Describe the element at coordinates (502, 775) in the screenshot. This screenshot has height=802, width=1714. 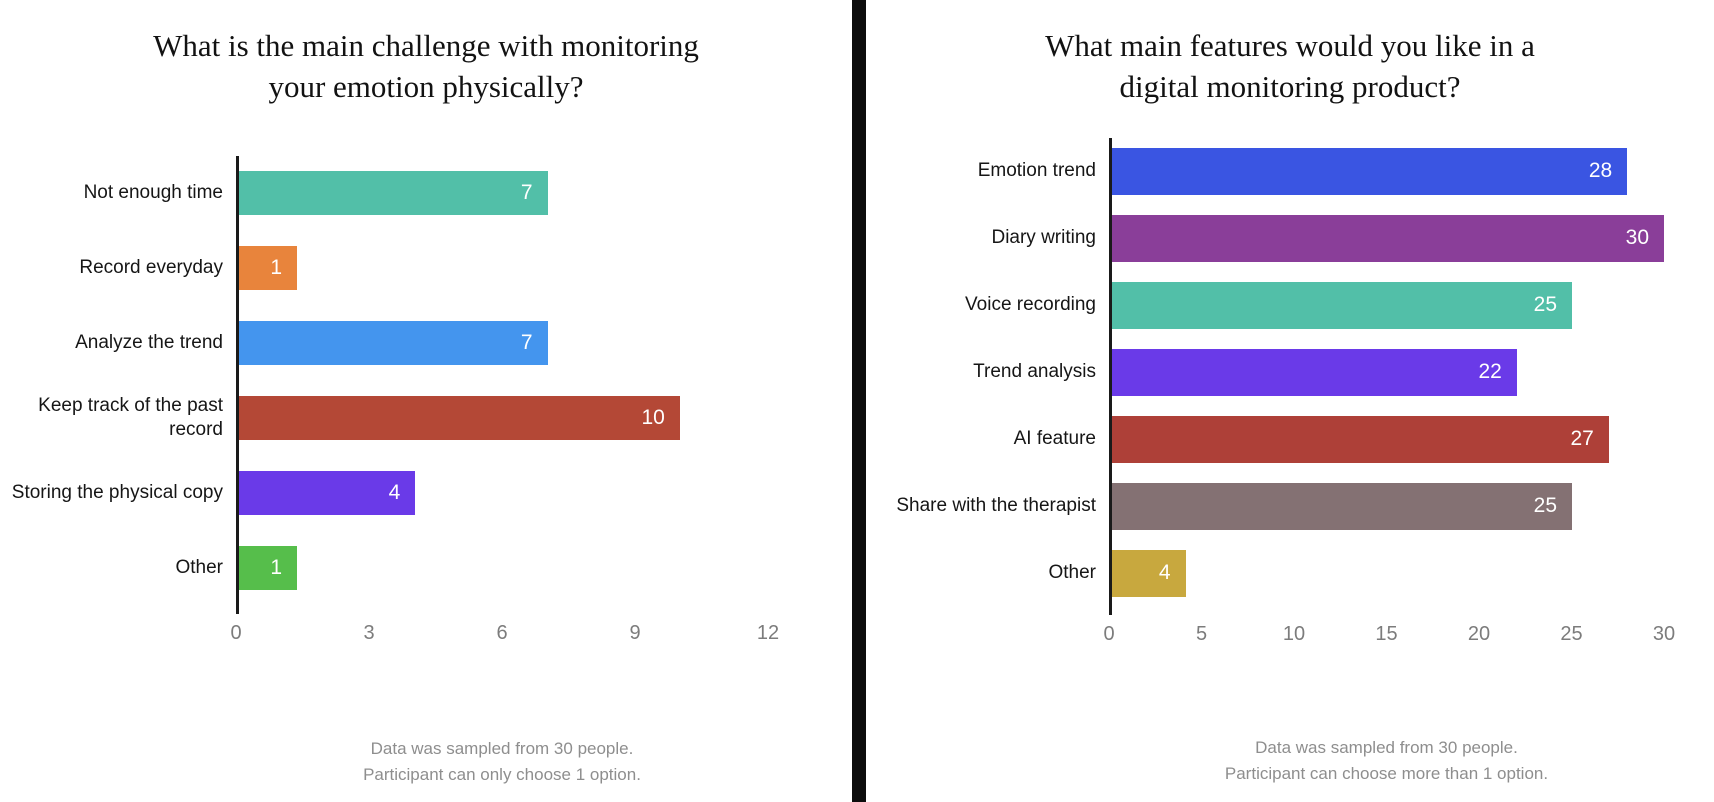
I see `footnote-line-2: Participant can only choose 1 option.` at that location.